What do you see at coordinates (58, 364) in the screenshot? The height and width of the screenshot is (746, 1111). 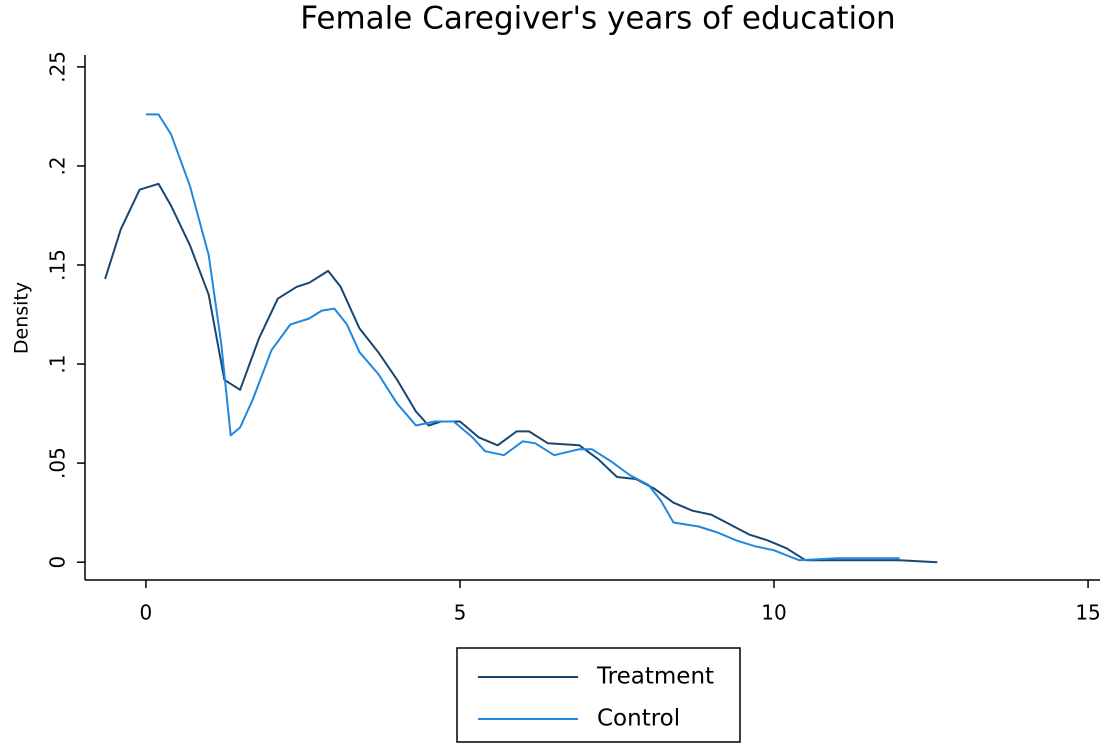 I see `y-tick-label: .1` at bounding box center [58, 364].